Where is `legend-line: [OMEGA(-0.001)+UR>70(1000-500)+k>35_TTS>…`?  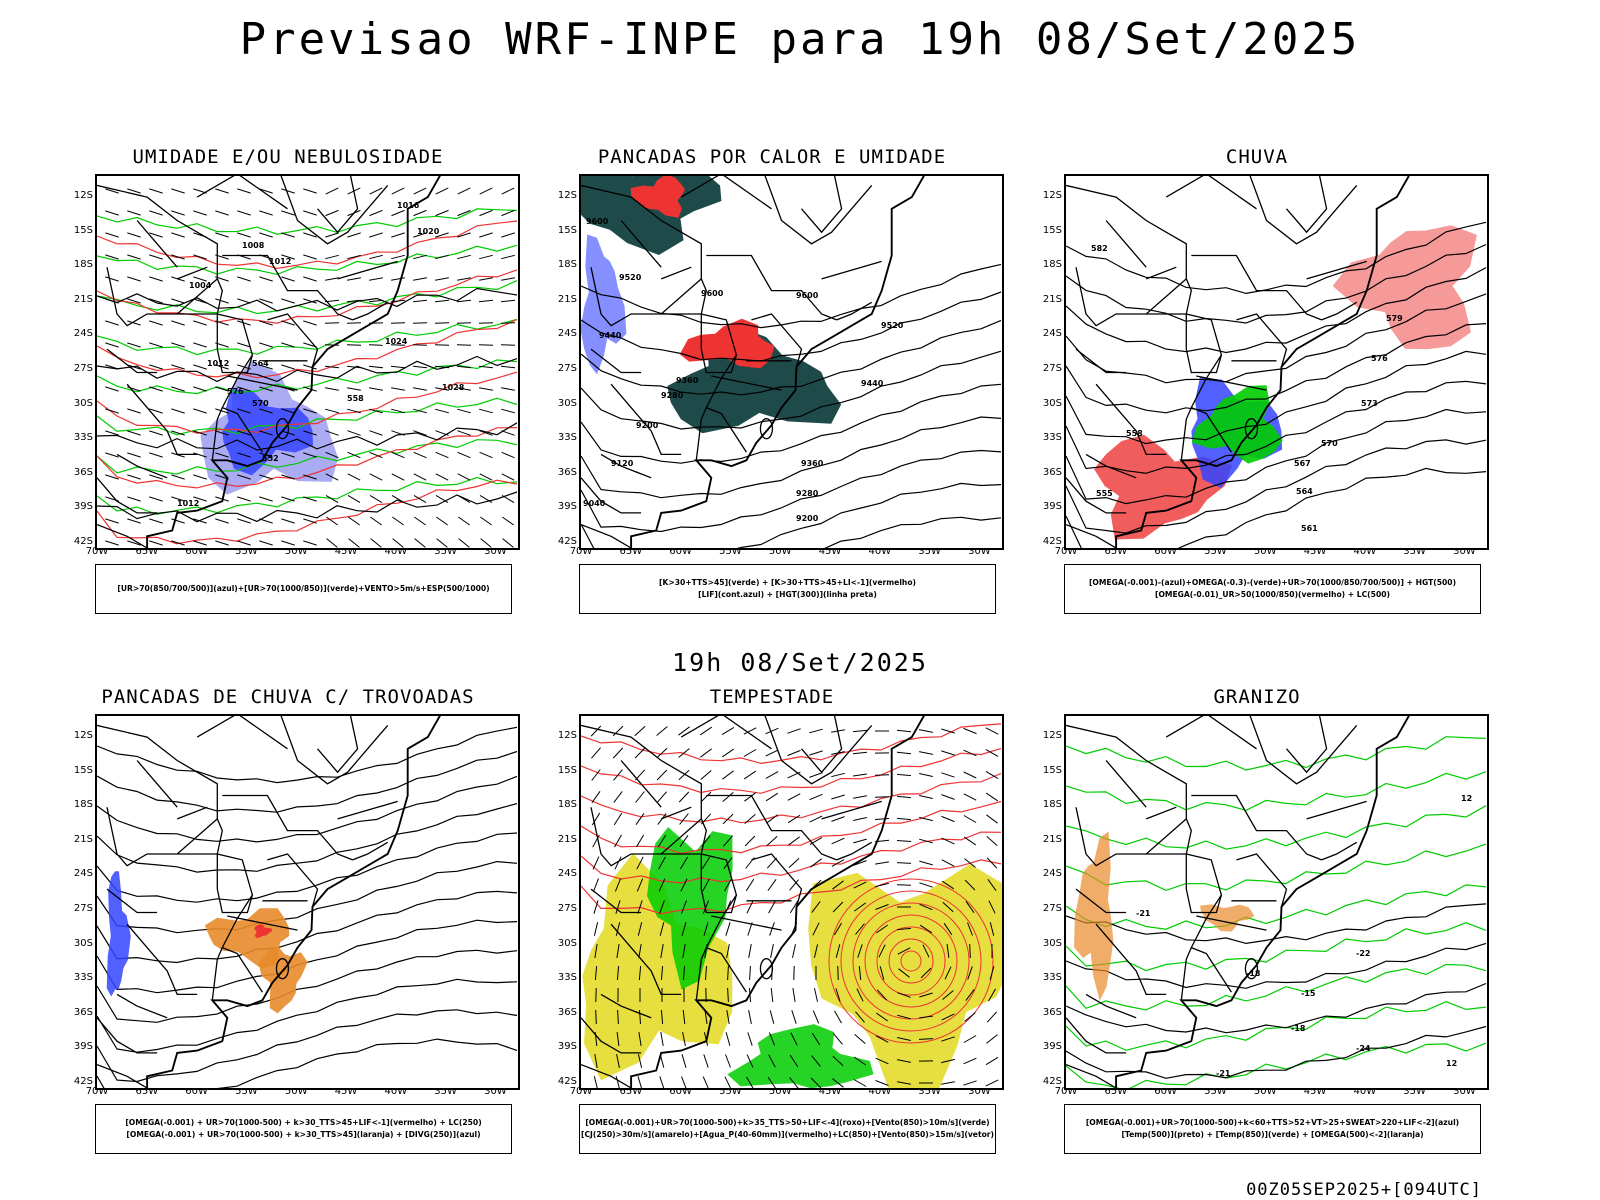
legend-line: [OMEGA(-0.001)+UR>70(1000-500)+k>35_TTS>… is located at coordinates (787, 1122).